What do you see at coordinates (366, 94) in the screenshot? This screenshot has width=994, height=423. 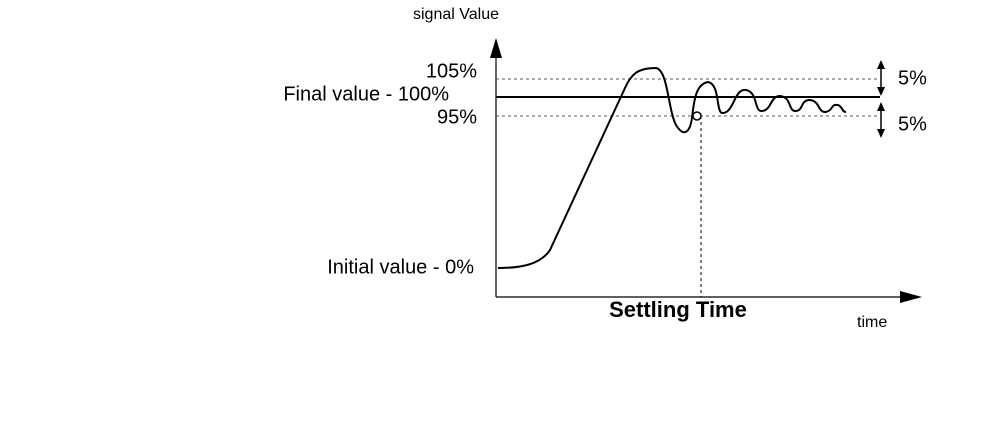 I see `level-label: Final value - 100%` at bounding box center [366, 94].